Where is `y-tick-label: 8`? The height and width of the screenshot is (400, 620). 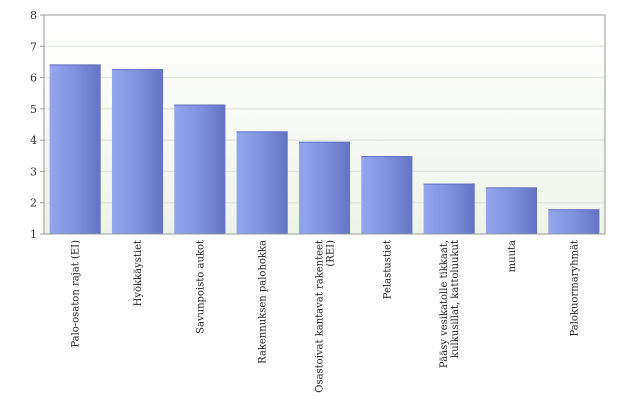
y-tick-label: 8 is located at coordinates (33, 15).